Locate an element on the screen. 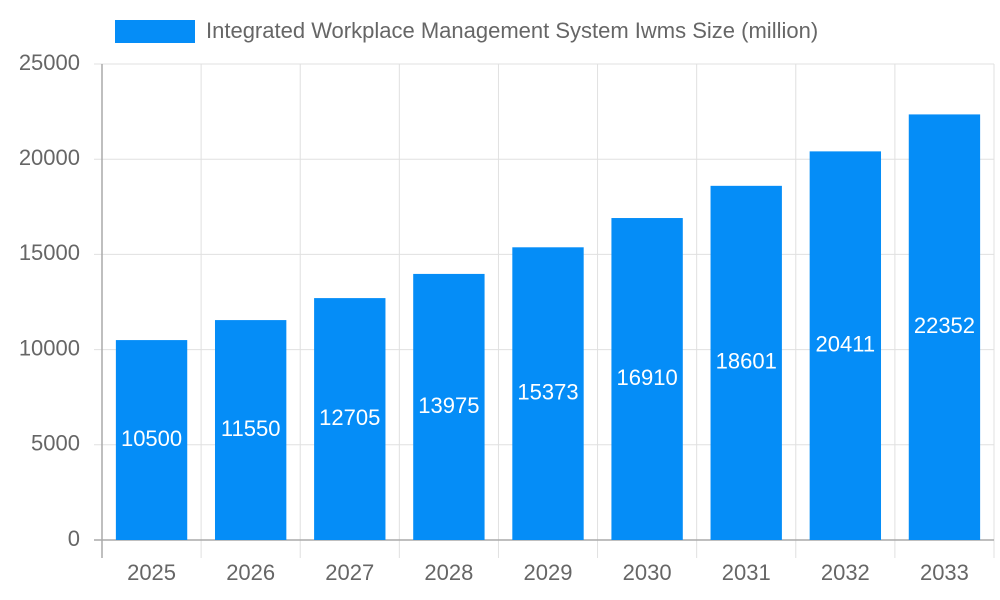 The image size is (1000, 600). data-label: 16910 is located at coordinates (647, 377).